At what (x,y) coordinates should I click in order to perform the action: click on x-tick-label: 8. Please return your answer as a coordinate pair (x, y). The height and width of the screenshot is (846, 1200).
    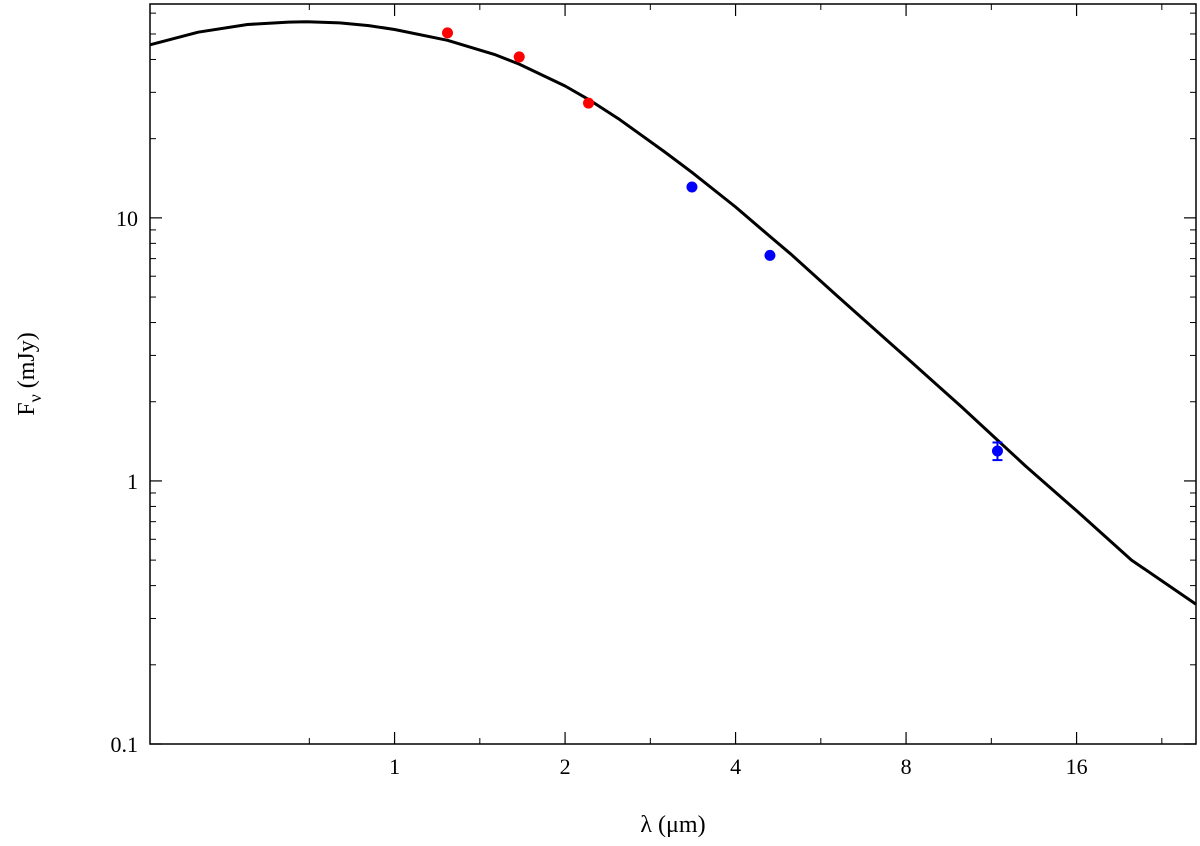
    Looking at the image, I should click on (906, 766).